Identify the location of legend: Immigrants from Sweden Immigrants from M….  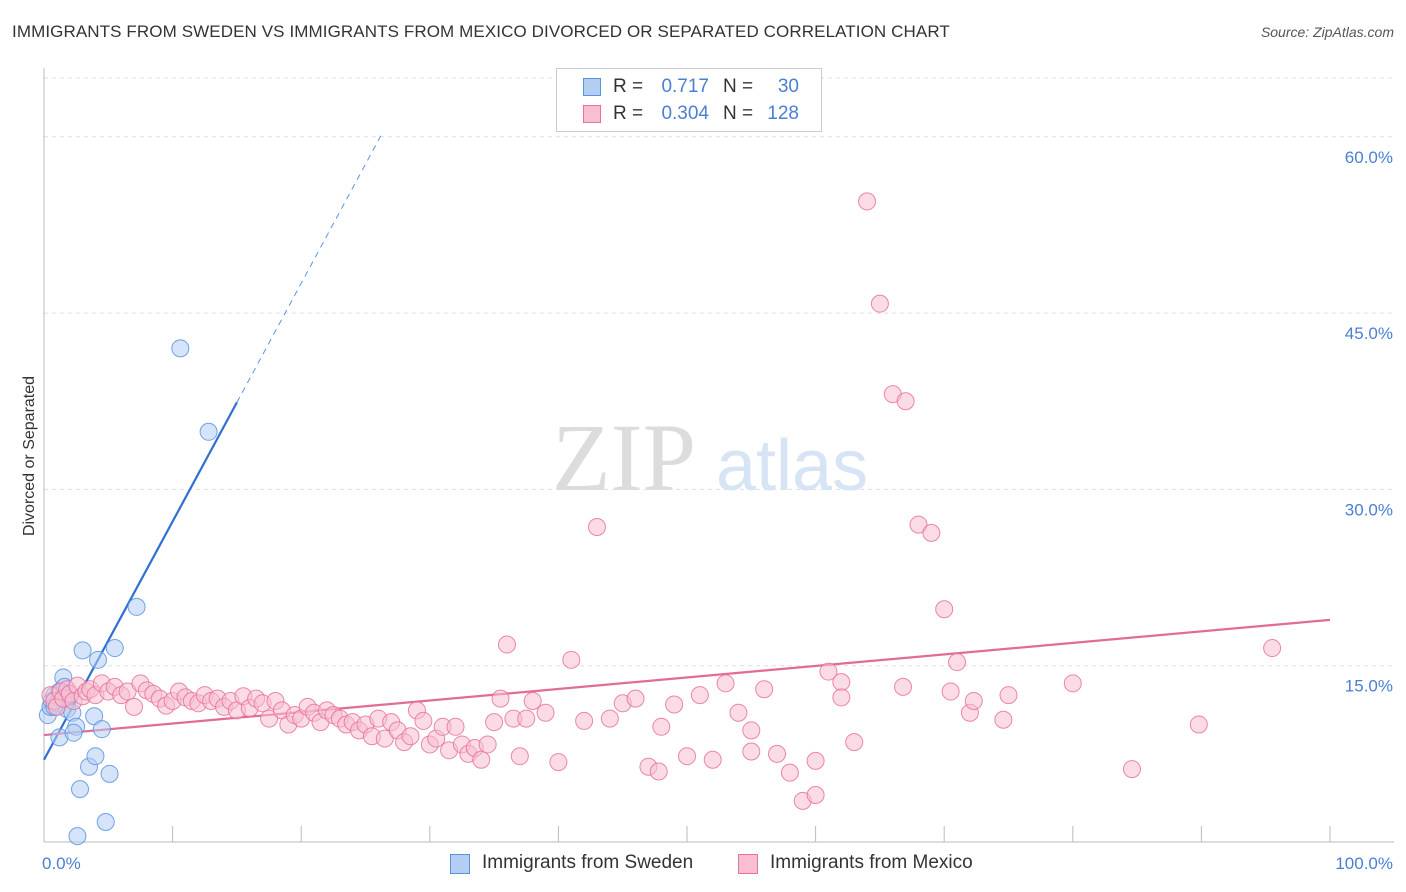
(703, 864).